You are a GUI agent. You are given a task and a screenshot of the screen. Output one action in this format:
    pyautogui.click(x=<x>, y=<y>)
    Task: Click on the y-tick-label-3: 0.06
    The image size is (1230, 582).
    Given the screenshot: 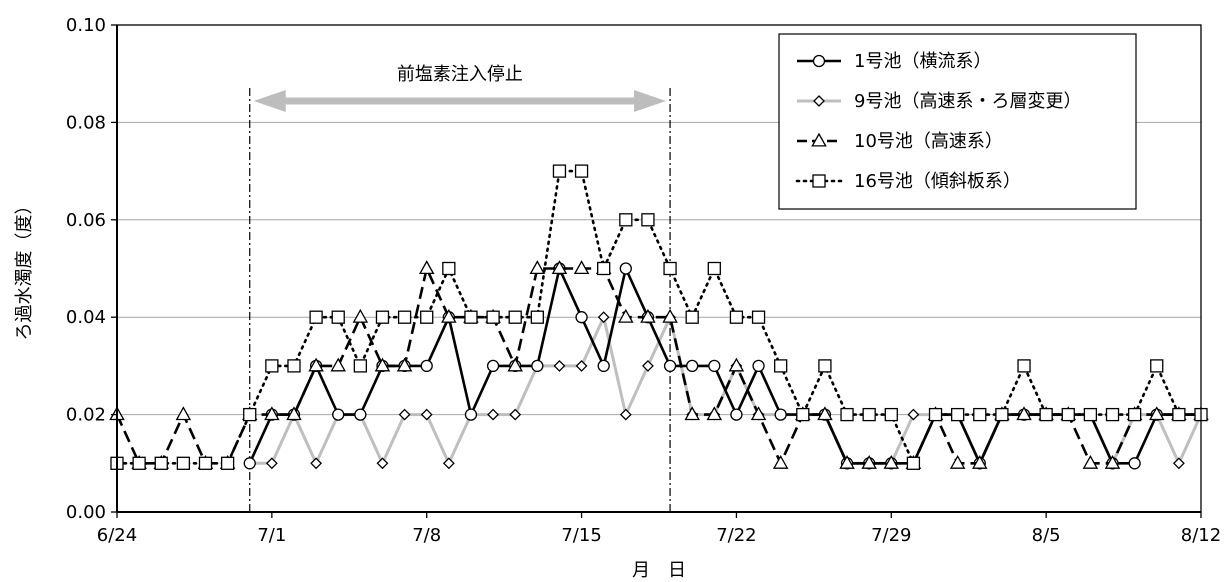 What is the action you would take?
    pyautogui.click(x=86, y=220)
    